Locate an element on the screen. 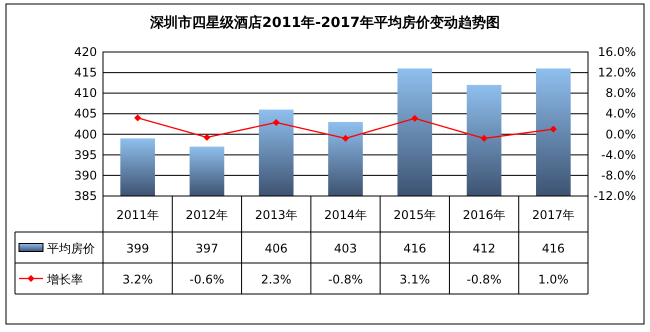 The height and width of the screenshot is (332, 650). chart-title: 深圳市四星级酒店2011年-2017年平均房价变动趋势图 is located at coordinates (324, 22).